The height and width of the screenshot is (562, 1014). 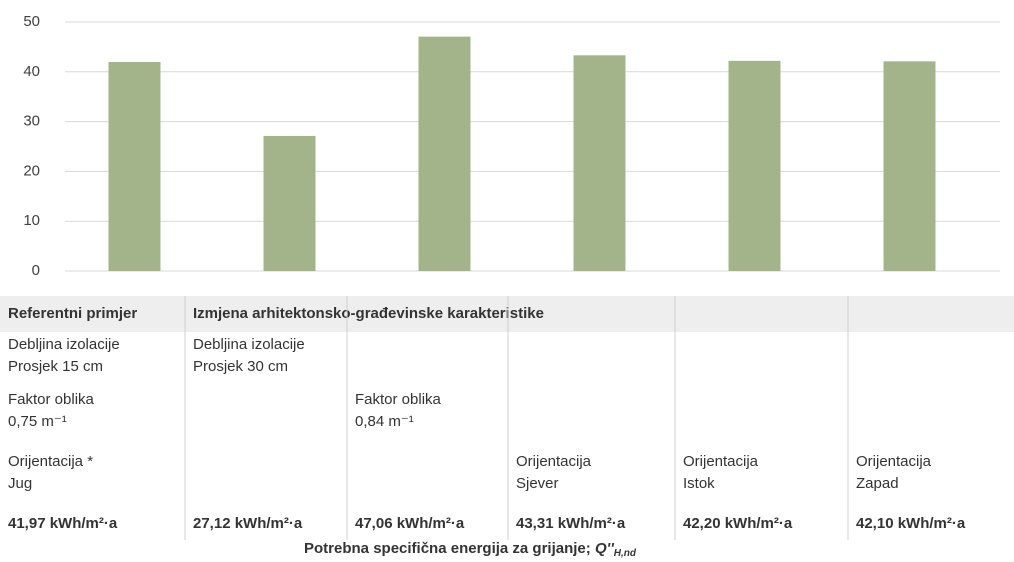 I want to click on table-cell: Prosjek 30 cm, so click(x=240, y=366).